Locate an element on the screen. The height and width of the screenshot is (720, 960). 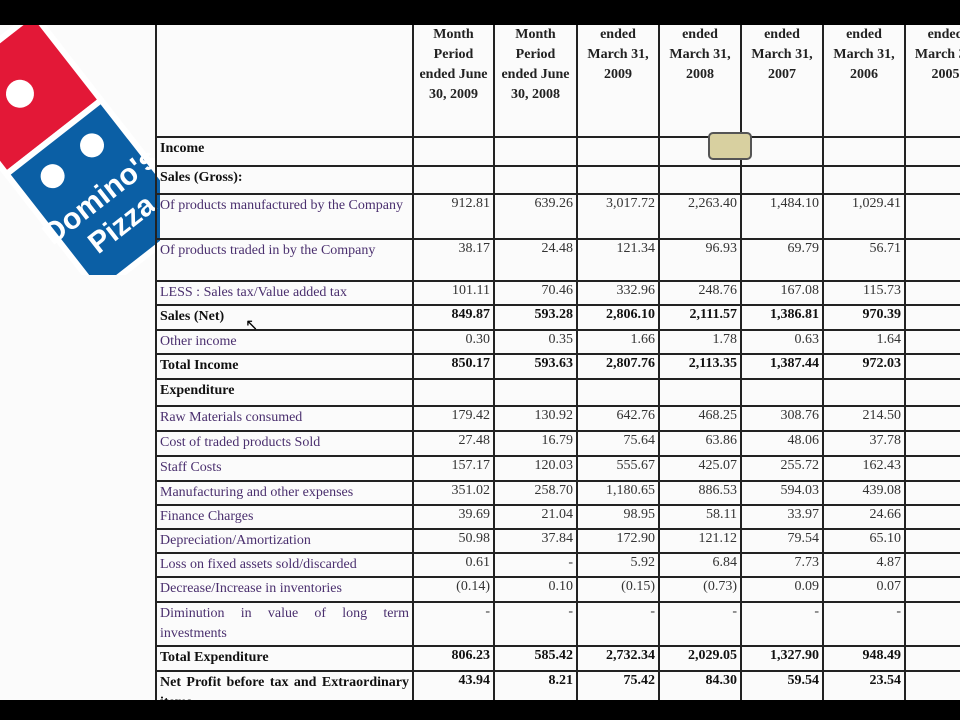
cell-value: 130.92 is located at coordinates (535, 418).